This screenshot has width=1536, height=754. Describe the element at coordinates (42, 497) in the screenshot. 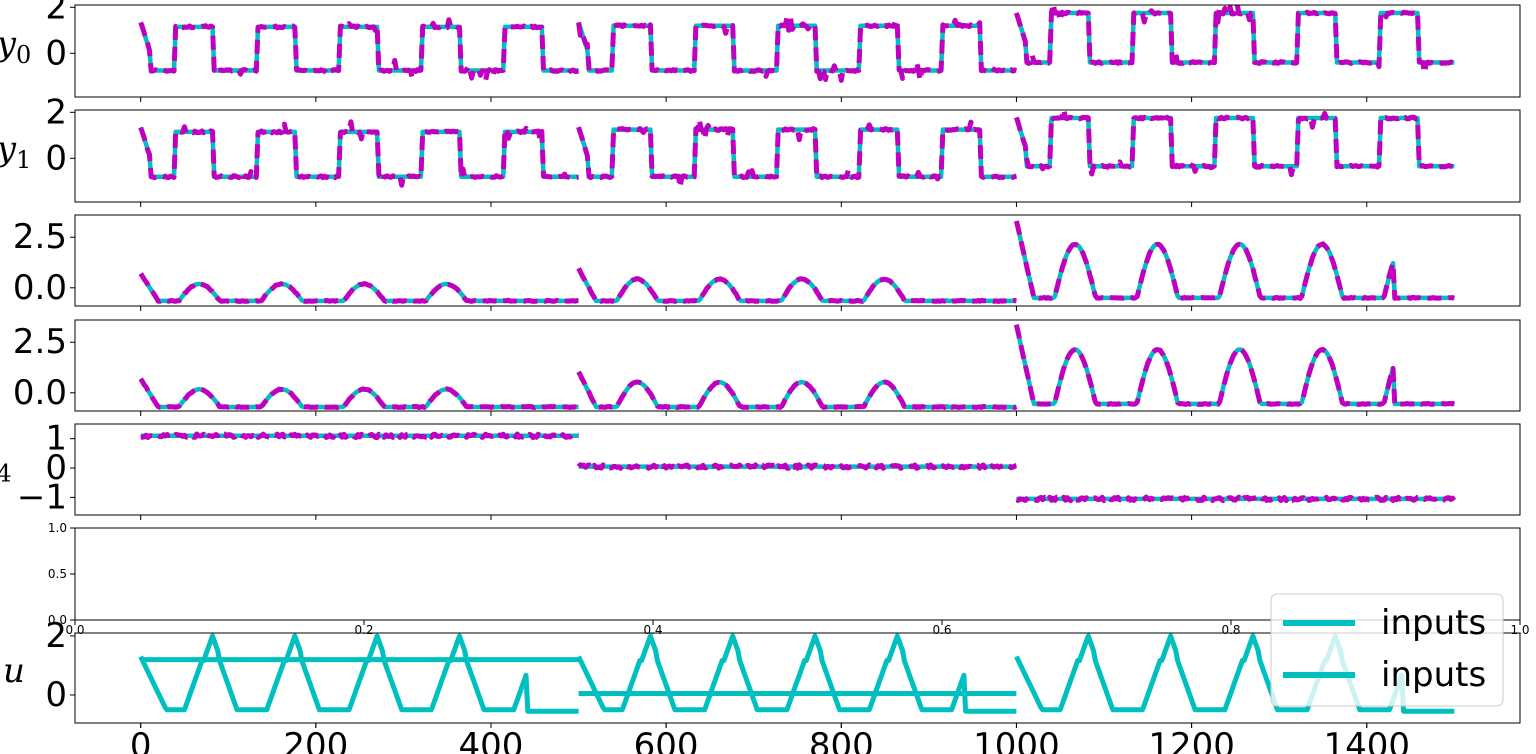

I see `y-tick-label: −1` at that location.